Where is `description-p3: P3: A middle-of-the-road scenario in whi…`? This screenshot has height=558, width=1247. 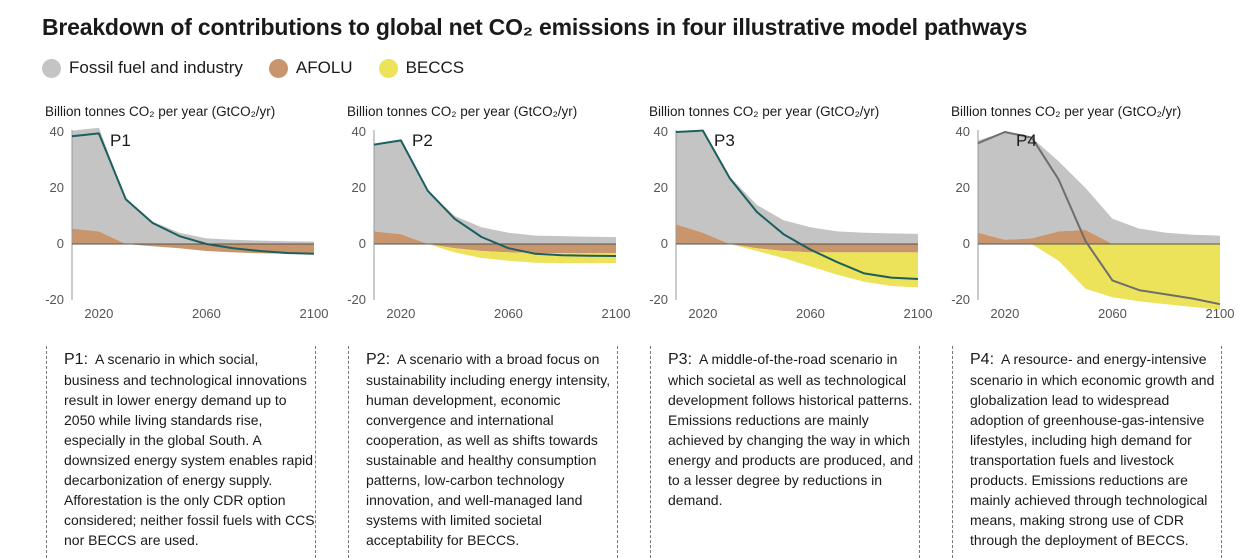
description-p3: P3: A middle-of-the-road scenario in whi… is located at coordinates (785, 452).